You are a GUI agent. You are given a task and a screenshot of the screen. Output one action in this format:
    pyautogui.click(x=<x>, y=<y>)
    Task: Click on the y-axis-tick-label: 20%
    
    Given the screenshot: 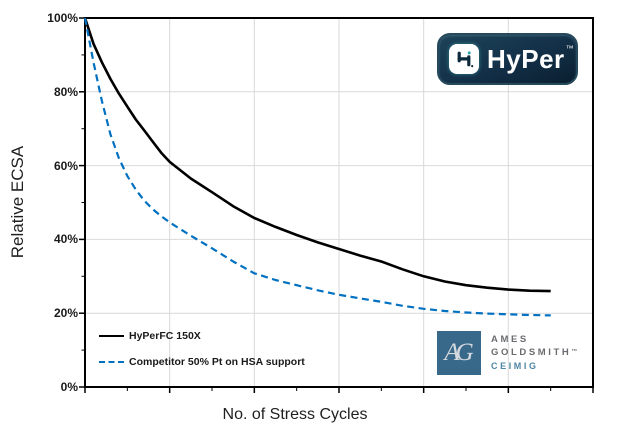 What is the action you would take?
    pyautogui.click(x=65, y=313)
    